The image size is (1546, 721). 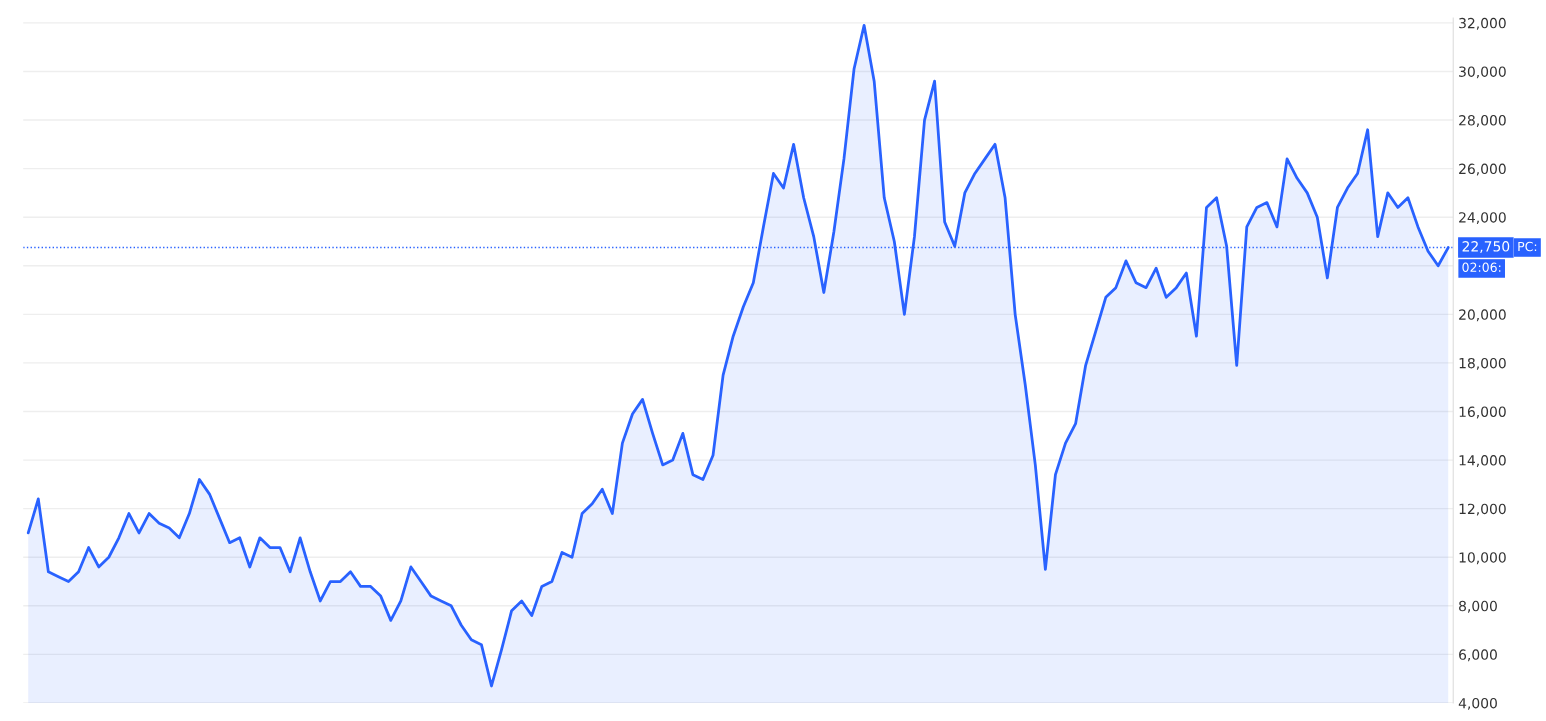 What do you see at coordinates (1482, 461) in the screenshot?
I see `y-tick-label: 14,000` at bounding box center [1482, 461].